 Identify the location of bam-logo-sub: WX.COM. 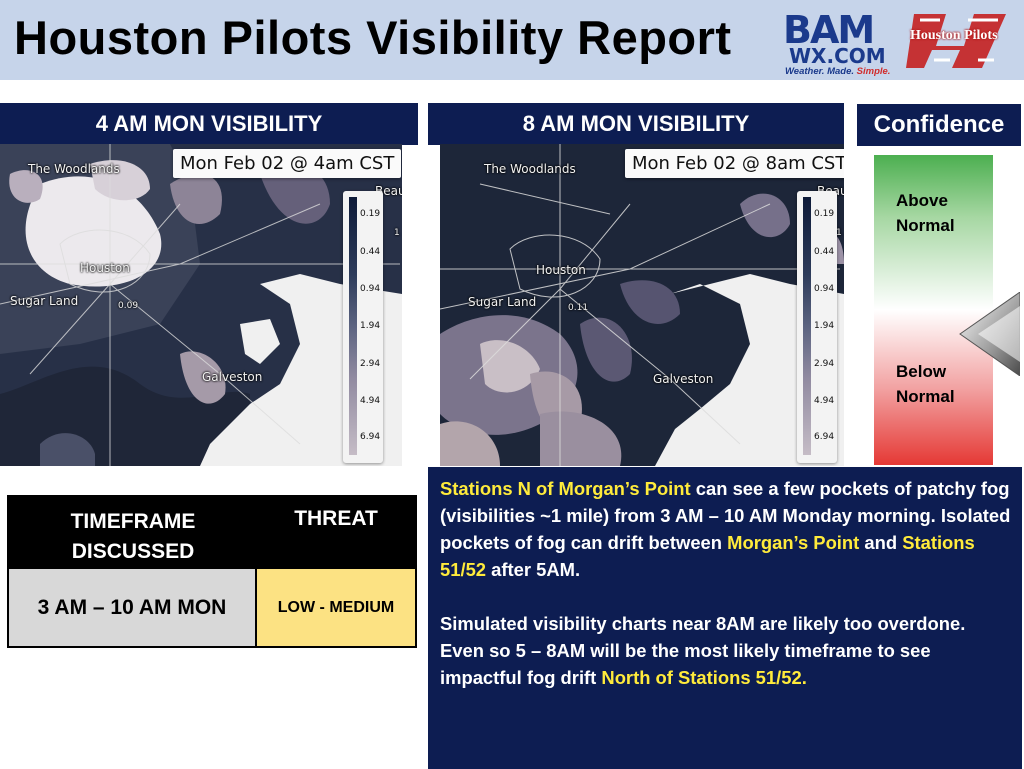
(837, 56).